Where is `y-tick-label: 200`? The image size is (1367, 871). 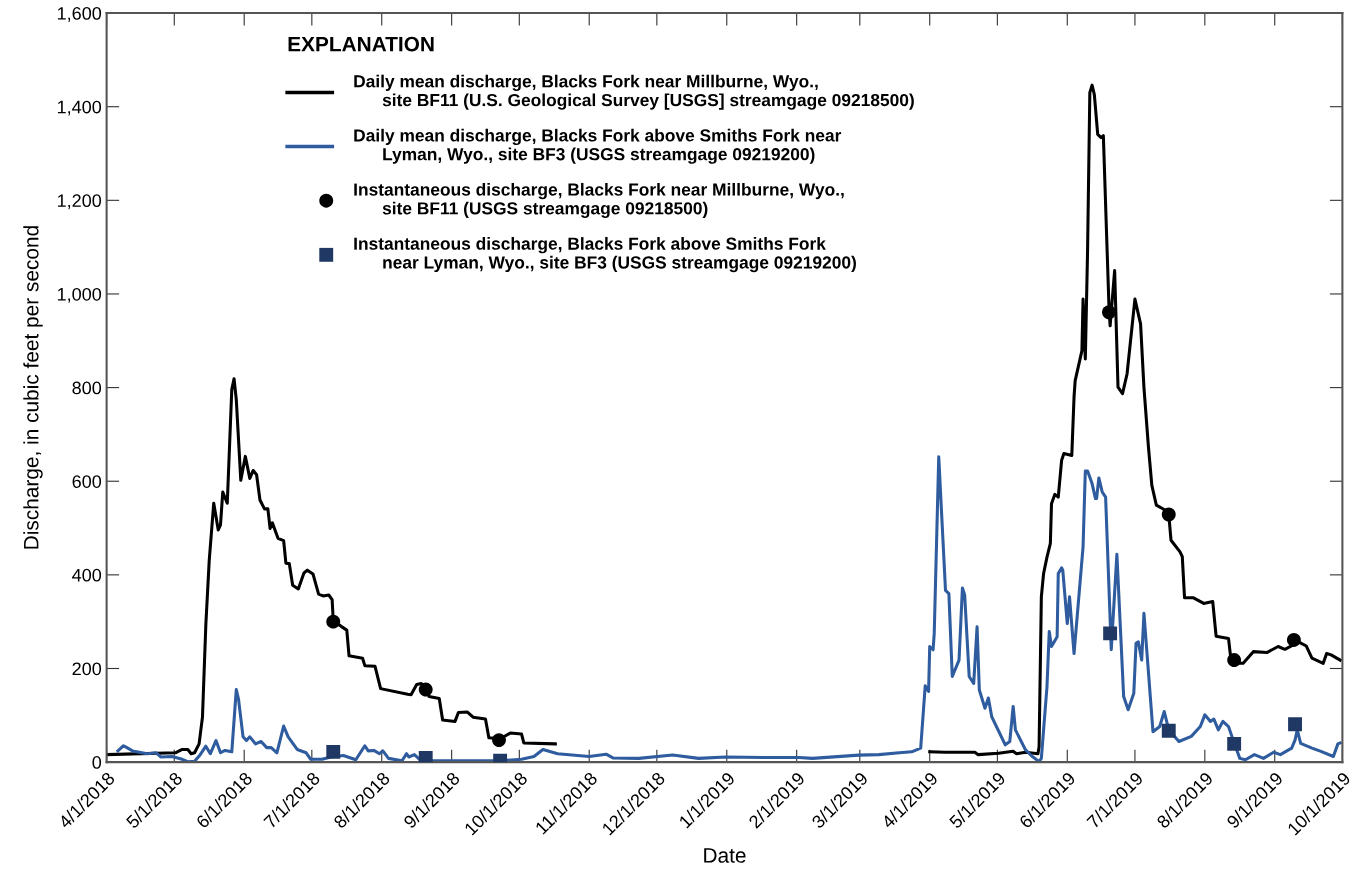 y-tick-label: 200 is located at coordinates (87, 669).